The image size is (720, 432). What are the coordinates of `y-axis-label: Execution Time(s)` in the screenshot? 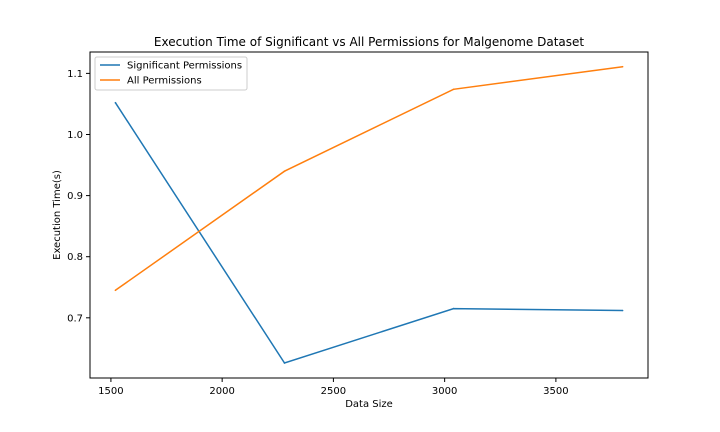 It's located at (57, 215).